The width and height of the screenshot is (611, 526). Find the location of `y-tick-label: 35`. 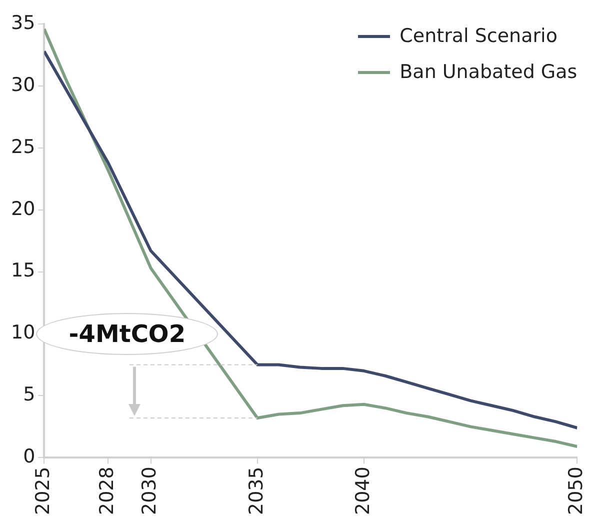

y-tick-label: 35 is located at coordinates (23, 23).